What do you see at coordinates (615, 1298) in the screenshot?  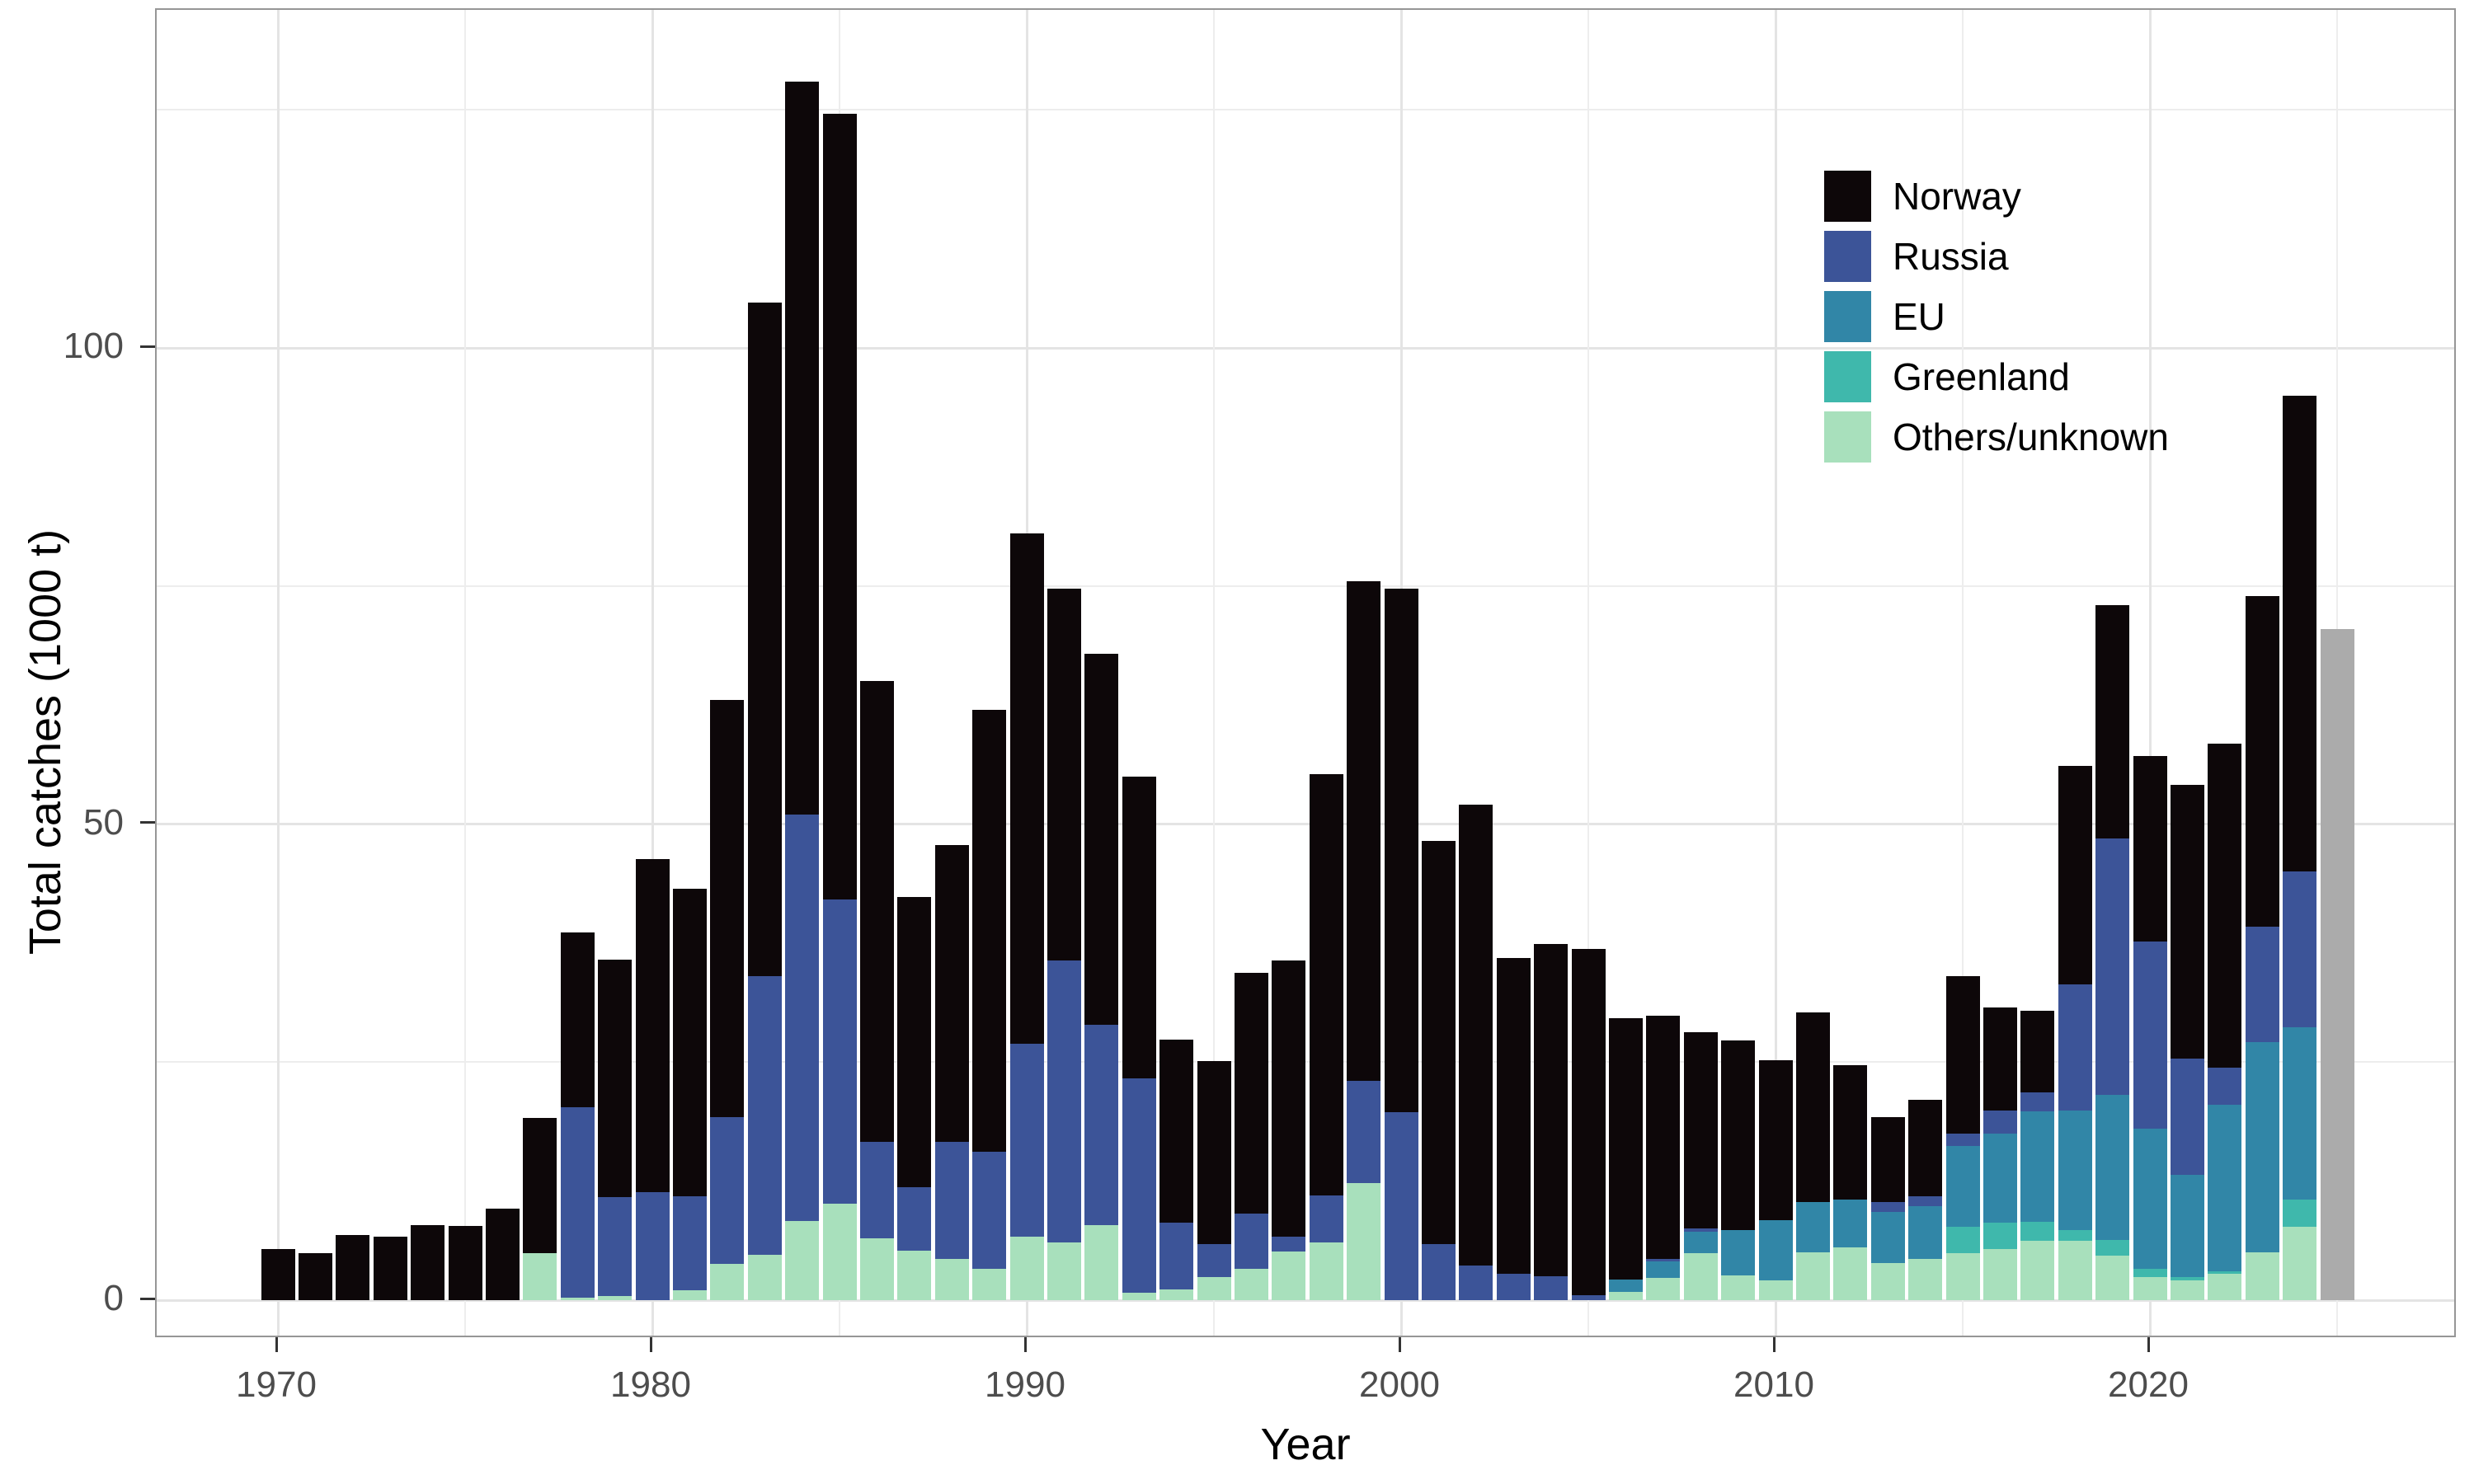 I see `bar-segment-others-unknown-1979` at bounding box center [615, 1298].